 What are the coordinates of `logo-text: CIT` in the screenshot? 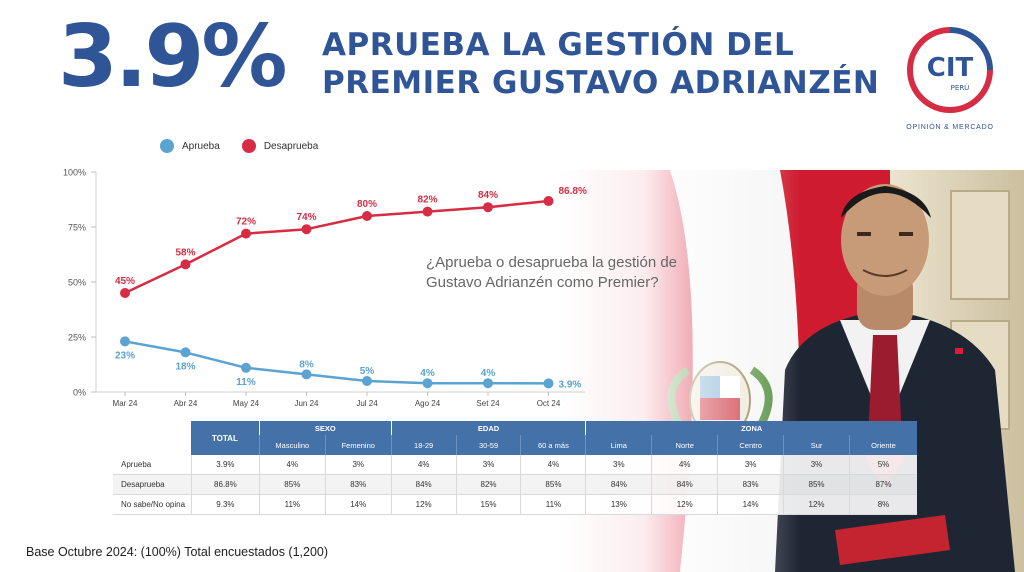 It's located at (950, 68).